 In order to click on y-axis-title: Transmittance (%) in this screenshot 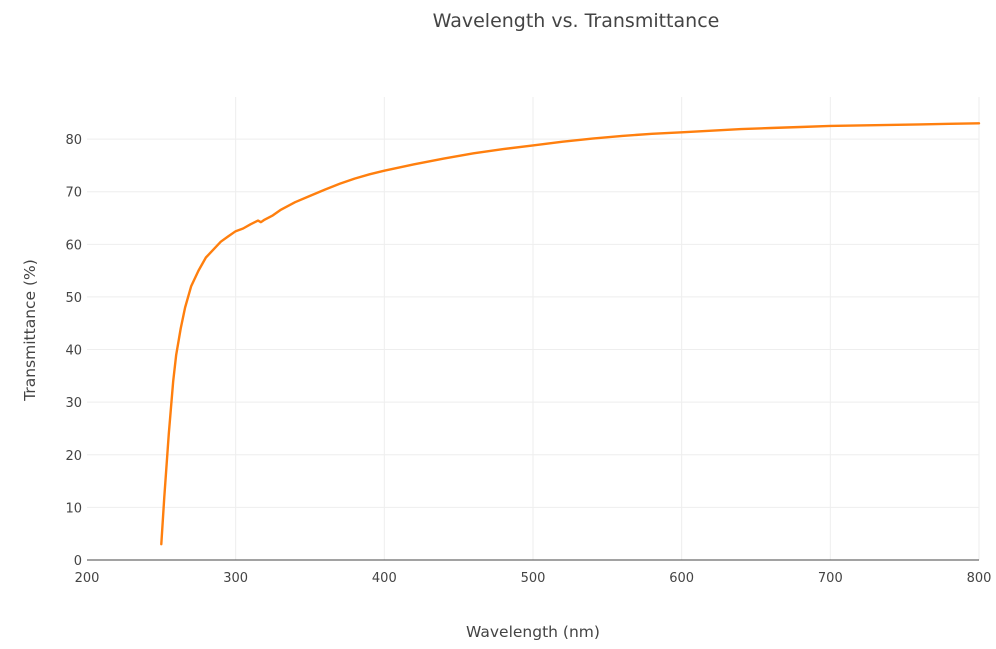, I will do `click(30, 330)`.